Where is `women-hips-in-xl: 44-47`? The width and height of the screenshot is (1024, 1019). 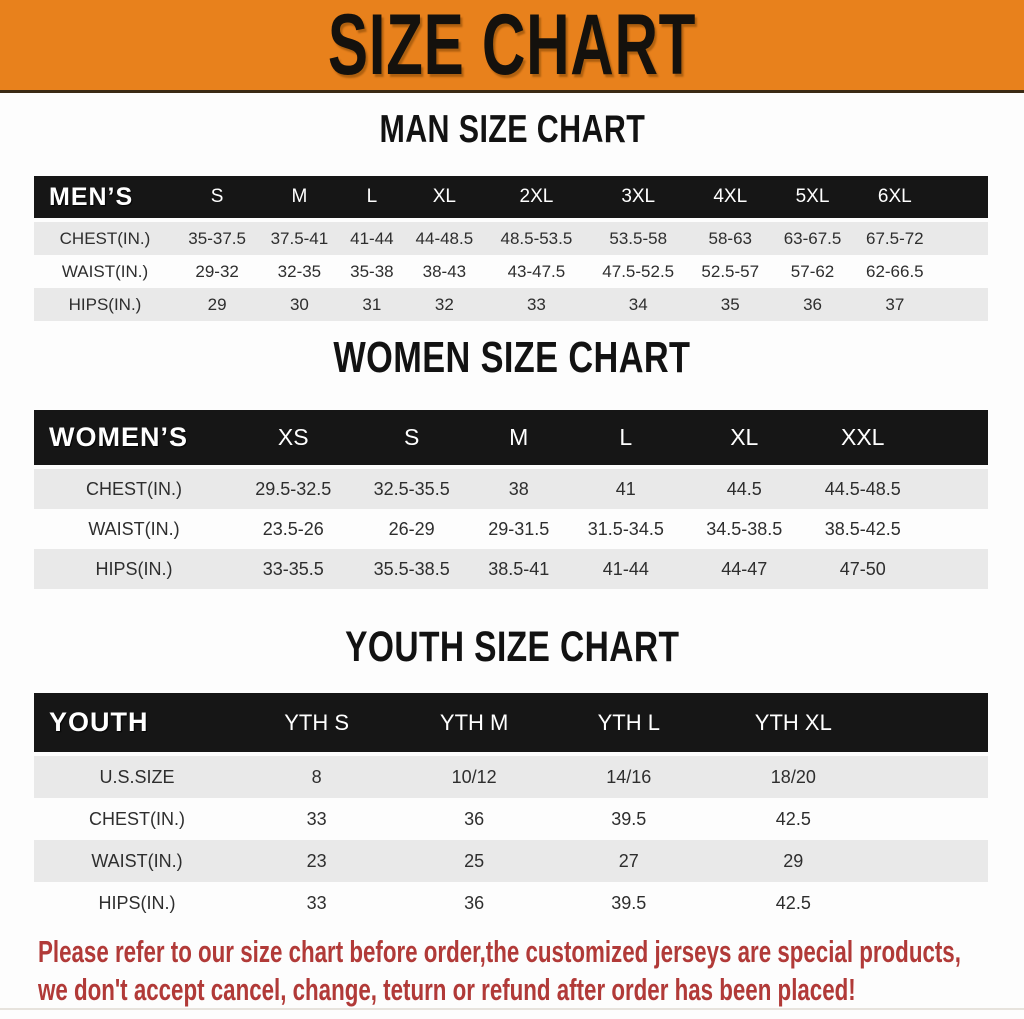
women-hips-in-xl: 44-47 is located at coordinates (744, 569).